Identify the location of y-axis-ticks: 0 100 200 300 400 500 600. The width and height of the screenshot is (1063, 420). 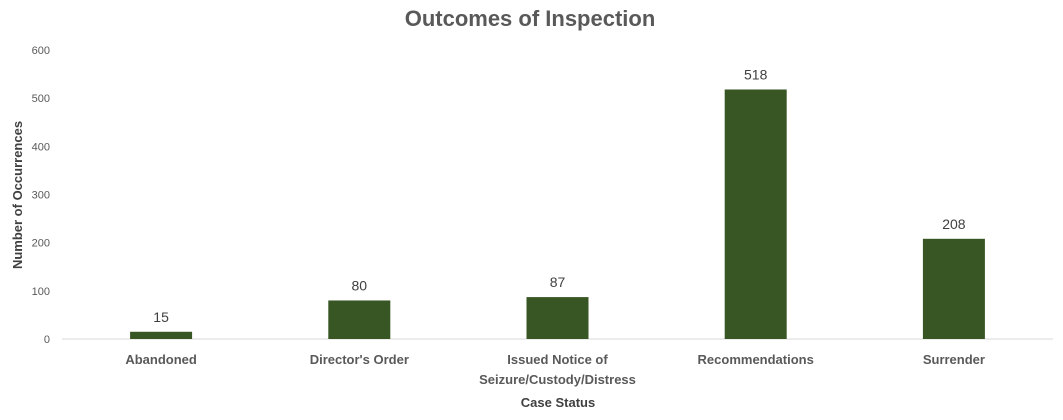
(41, 195).